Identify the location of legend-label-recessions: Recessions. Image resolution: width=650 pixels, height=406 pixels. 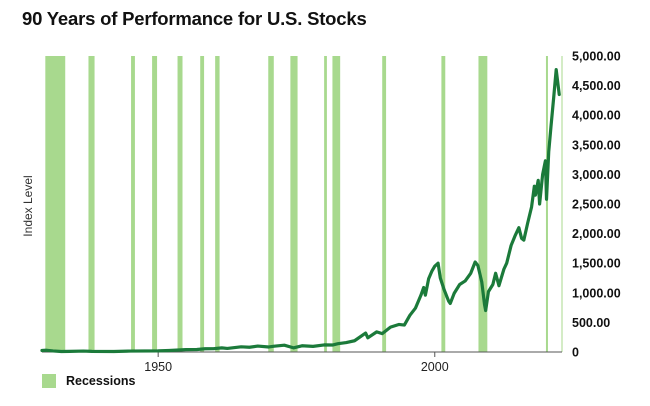
(101, 381).